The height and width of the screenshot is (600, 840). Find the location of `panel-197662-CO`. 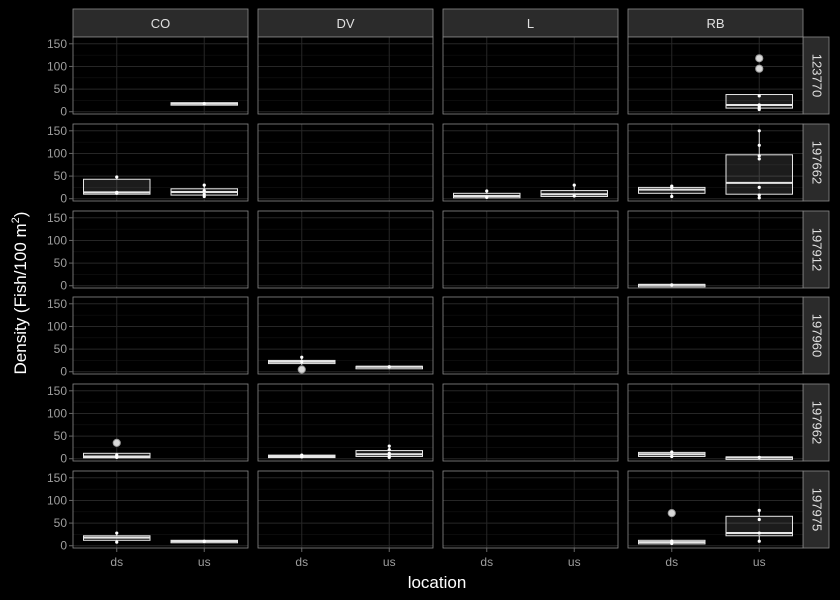

panel-197662-CO is located at coordinates (160, 162).